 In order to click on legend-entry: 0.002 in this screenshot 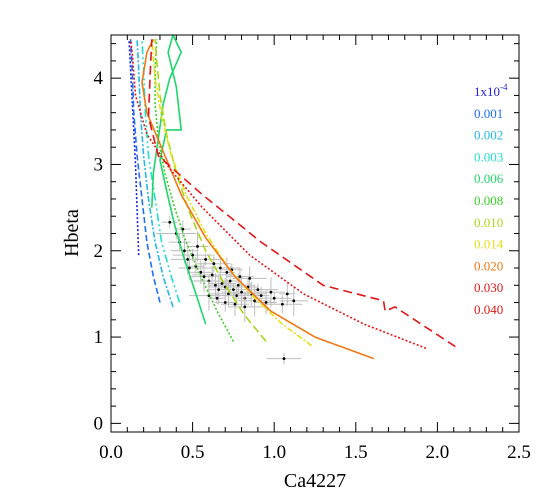, I will do `click(488, 135)`.